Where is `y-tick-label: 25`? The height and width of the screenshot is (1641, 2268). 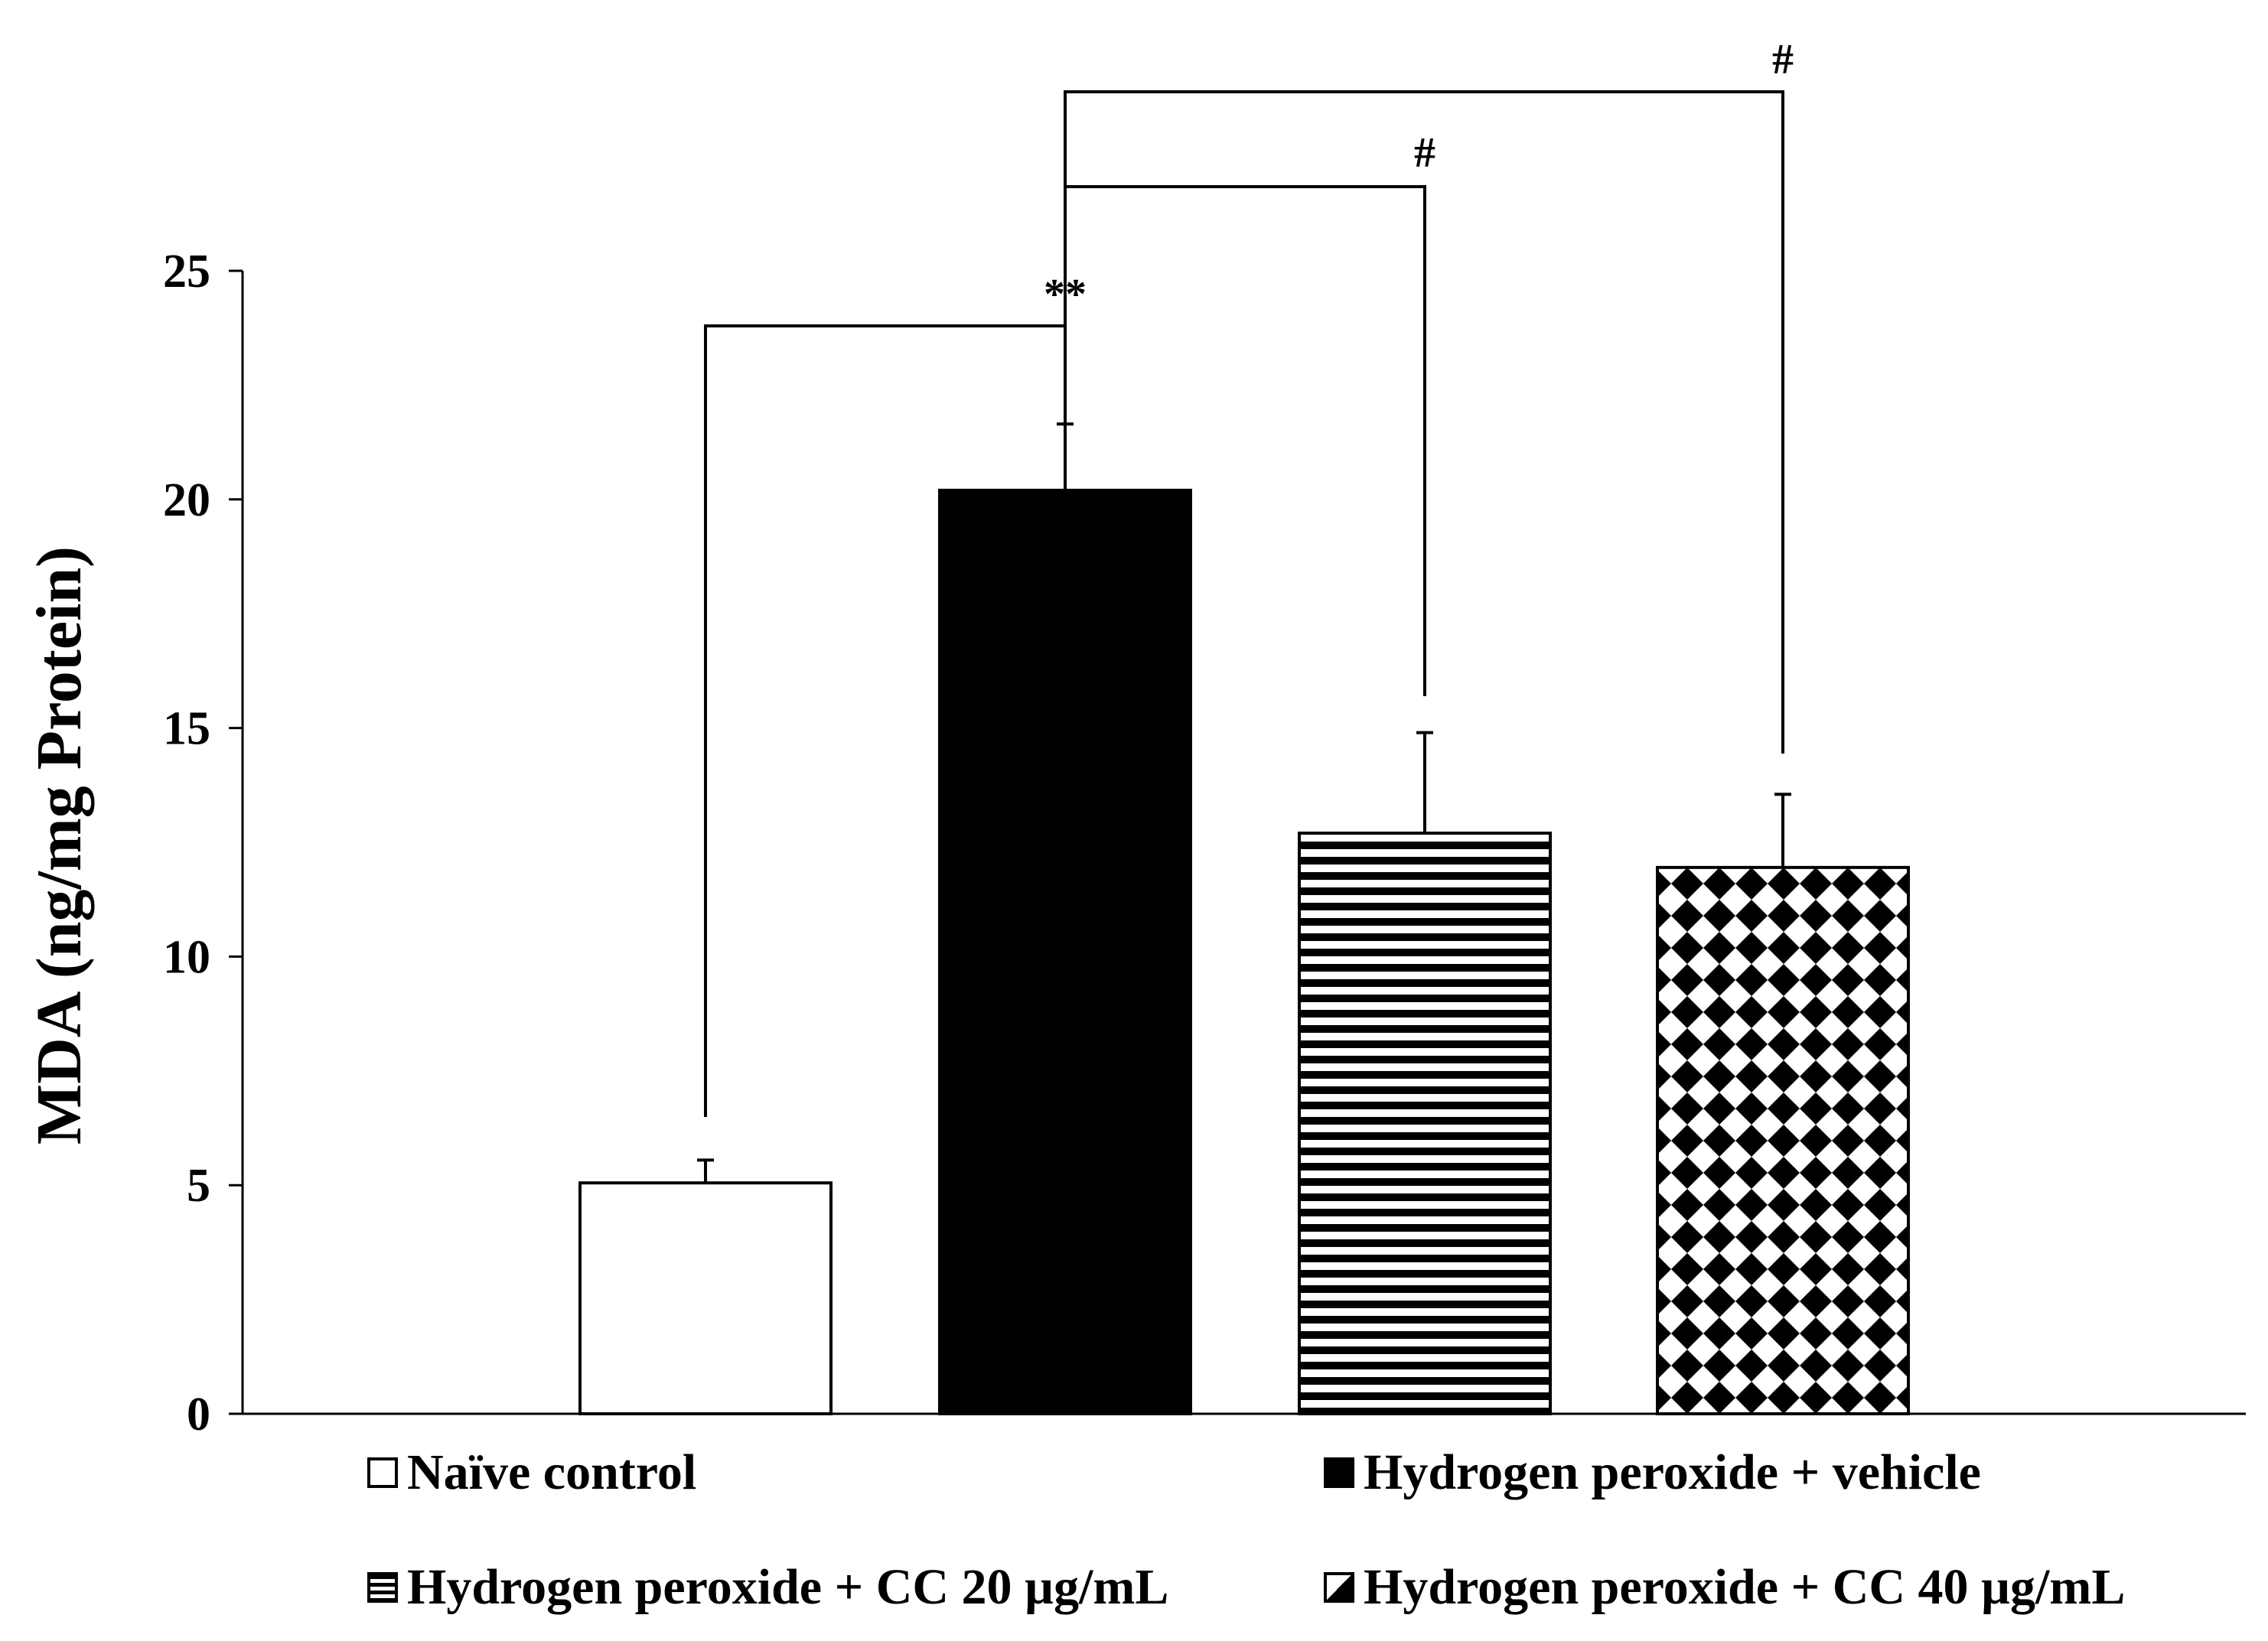
y-tick-label: 25 is located at coordinates (187, 272).